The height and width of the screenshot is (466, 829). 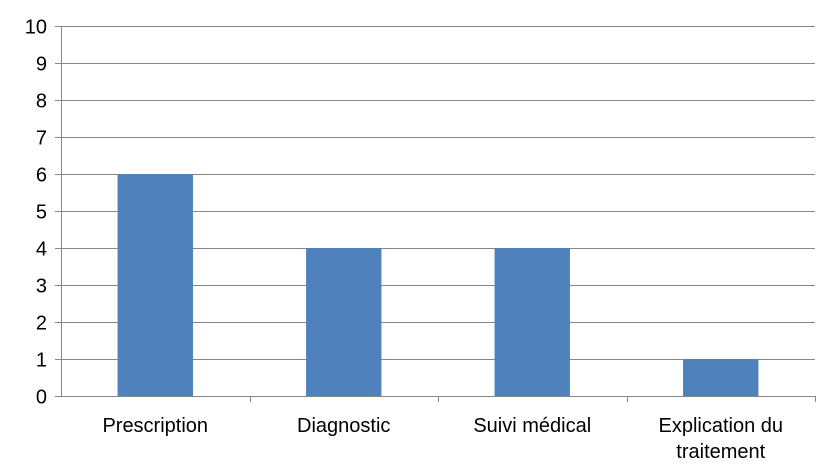 What do you see at coordinates (41, 213) in the screenshot?
I see `y-tick-label-5: 5` at bounding box center [41, 213].